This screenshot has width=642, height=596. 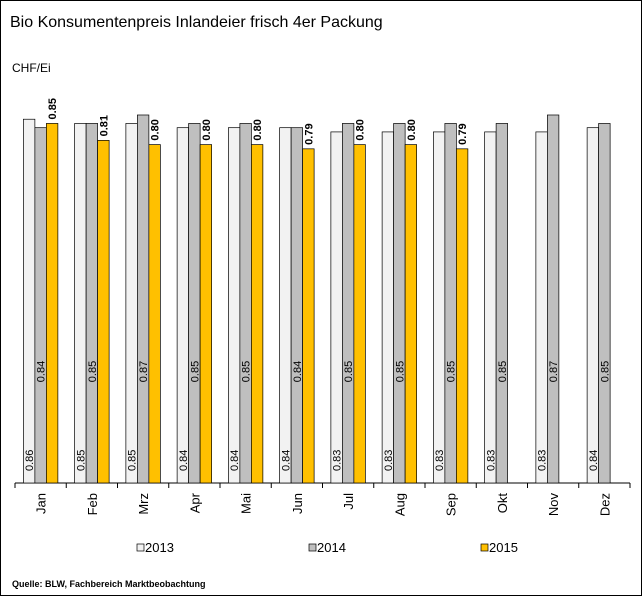 What do you see at coordinates (331, 547) in the screenshot?
I see `legend-label: 2014` at bounding box center [331, 547].